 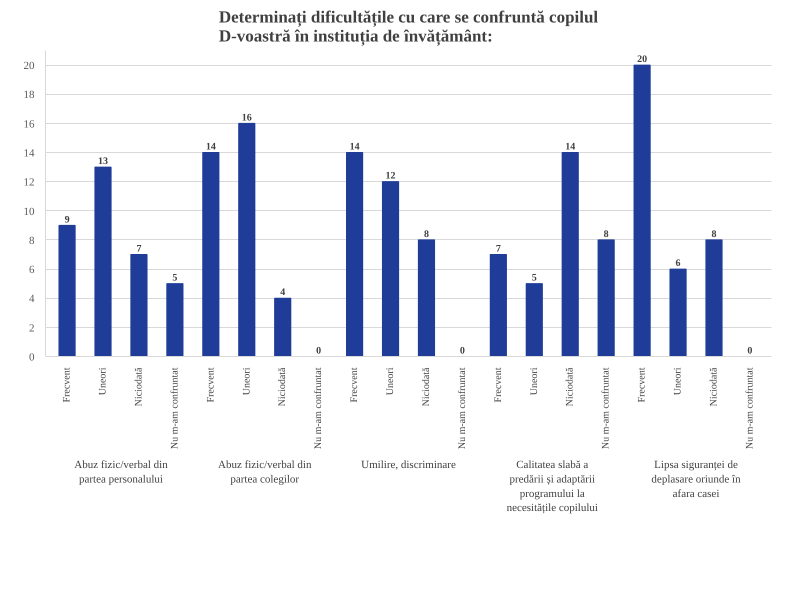 What do you see at coordinates (29, 124) in the screenshot?
I see `y-tick-label: 16` at bounding box center [29, 124].